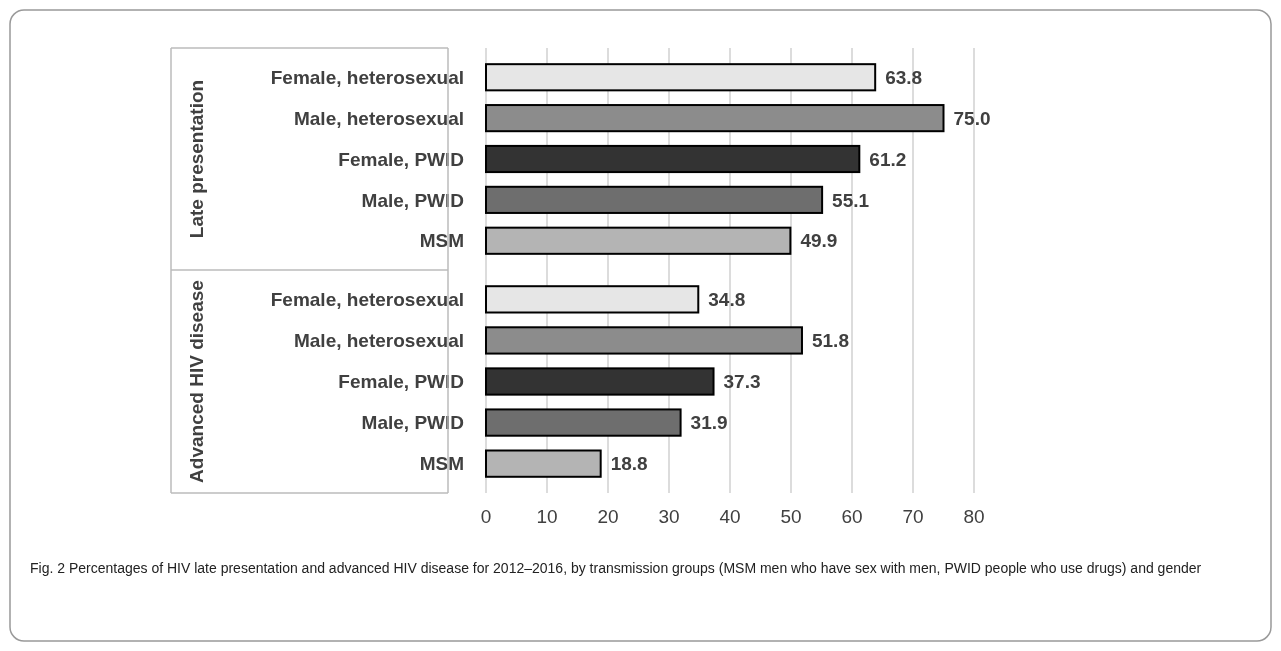 This screenshot has height=651, width=1281. Describe the element at coordinates (486, 516) in the screenshot. I see `x-tick-label: 0` at that location.